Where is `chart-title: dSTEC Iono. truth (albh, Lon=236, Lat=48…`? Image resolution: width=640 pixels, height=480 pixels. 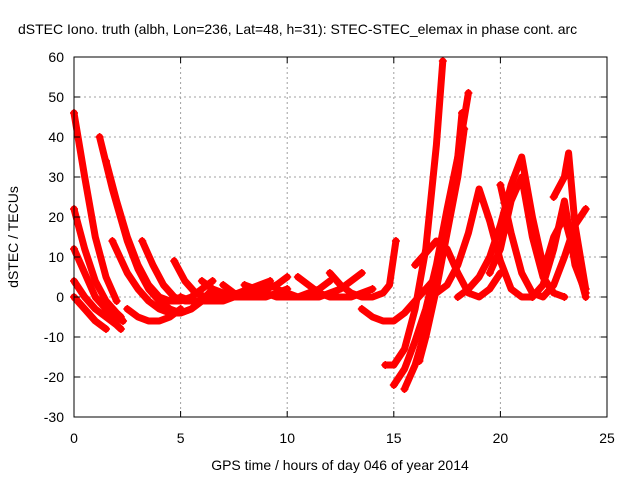 chart-title: dSTEC Iono. truth (albh, Lon=236, Lat=48… is located at coordinates (297, 29).